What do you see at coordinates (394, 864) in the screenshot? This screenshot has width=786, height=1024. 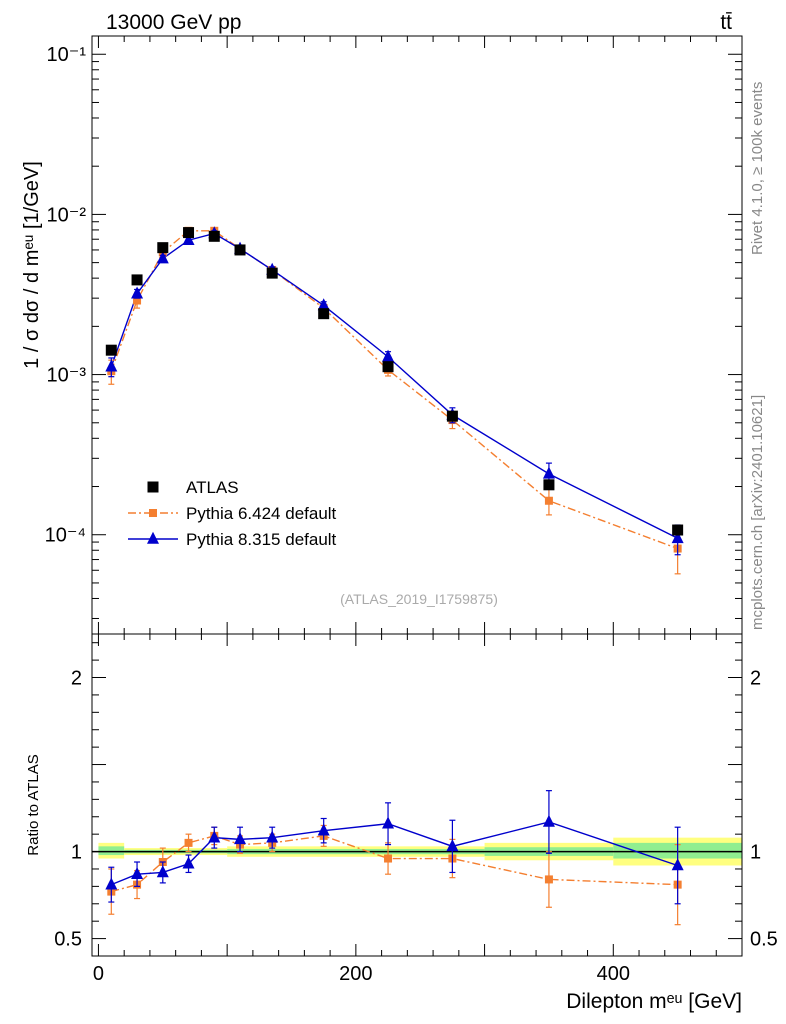 I see `ratio-pythia6-line` at bounding box center [394, 864].